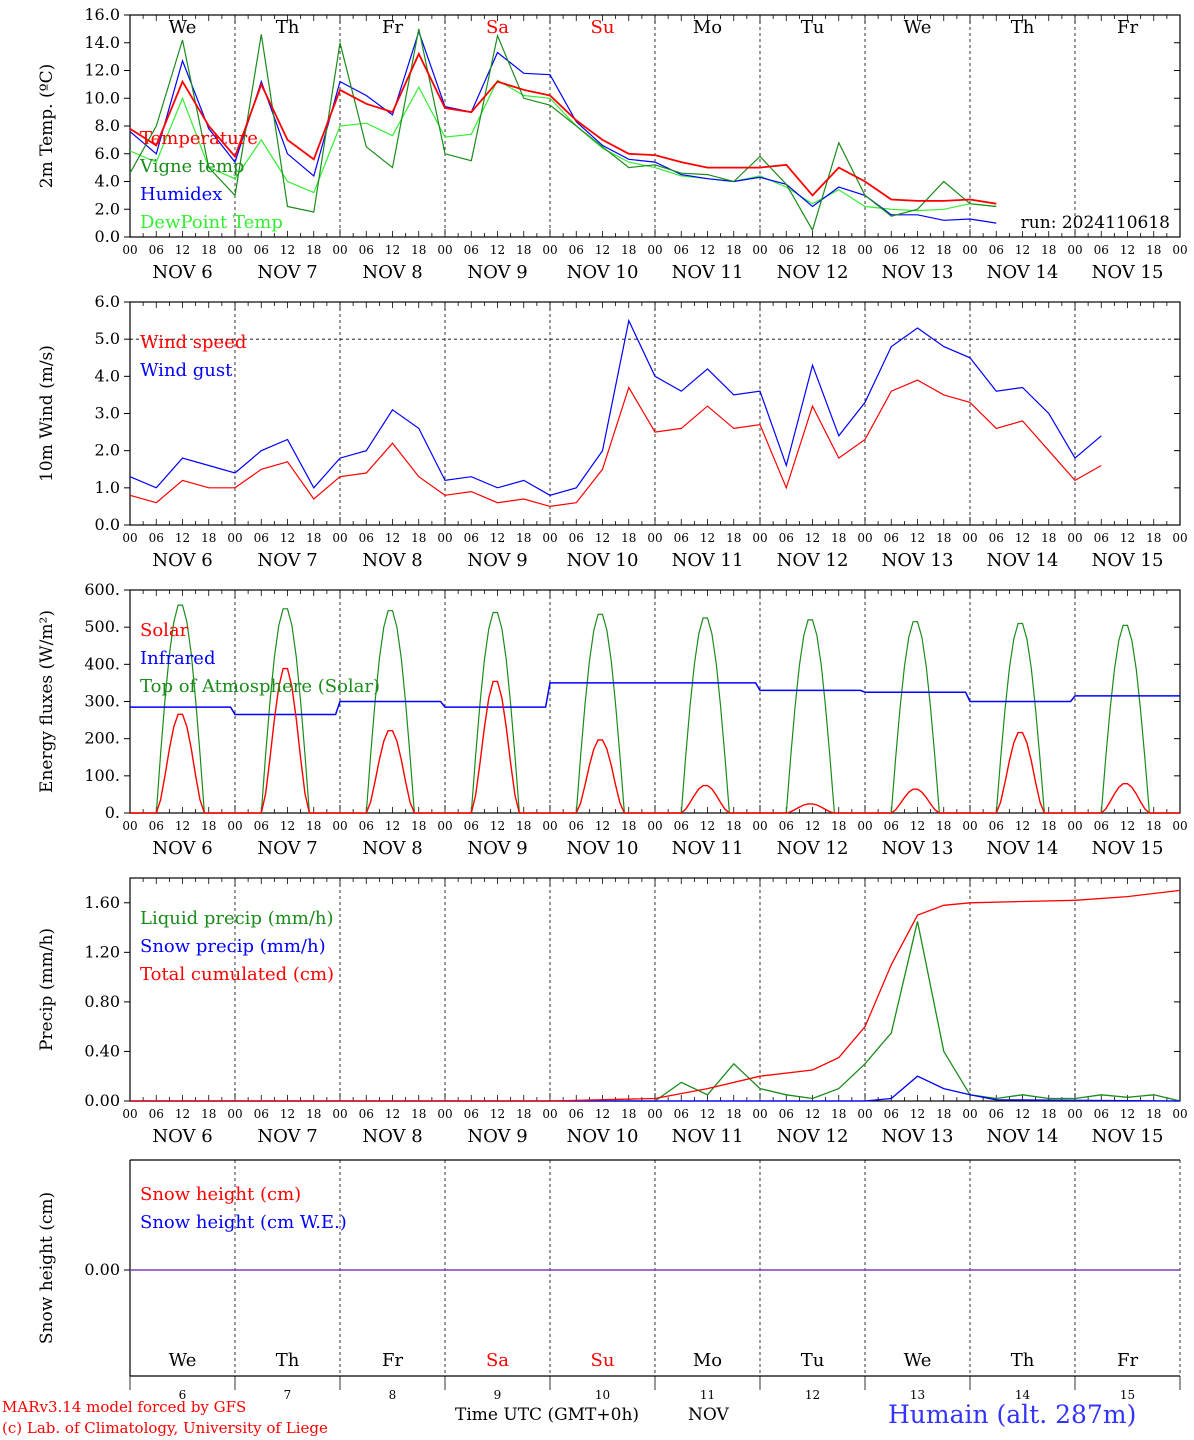 The image size is (1194, 1440). Describe the element at coordinates (107, 236) in the screenshot. I see `y-tick-label: 0.0` at that location.